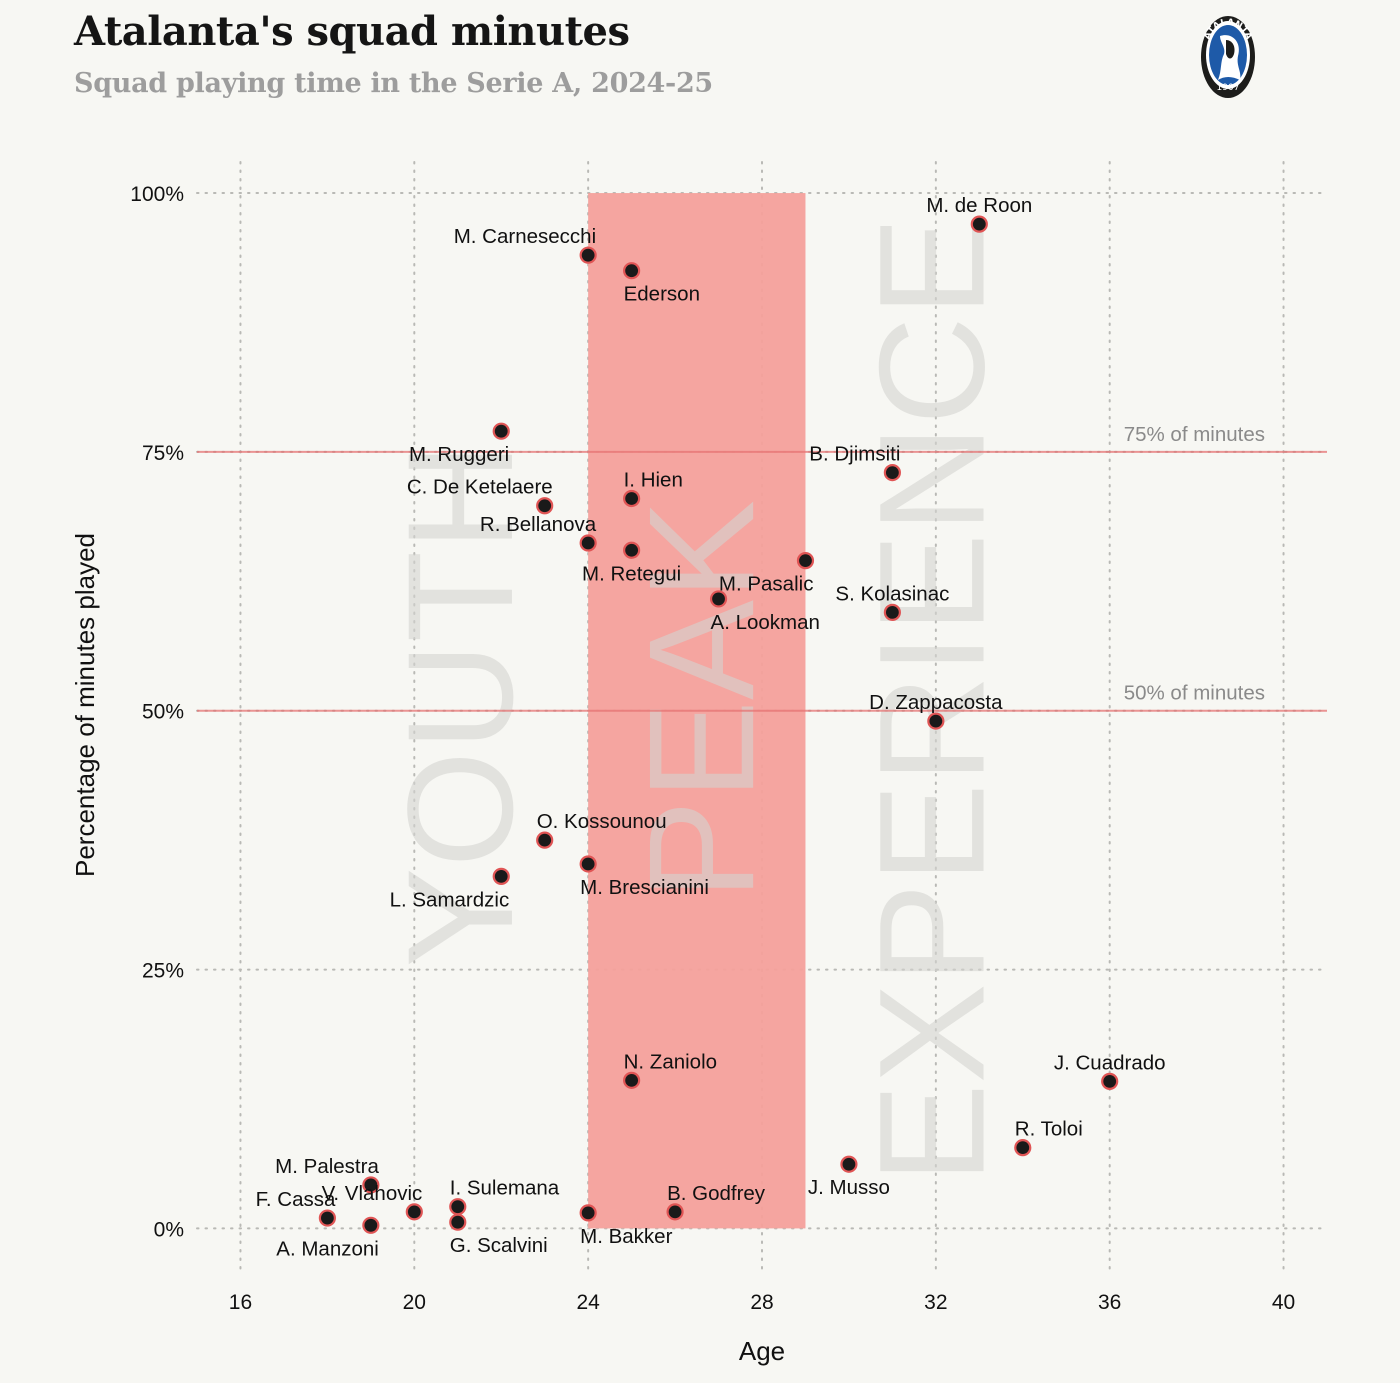  Describe the element at coordinates (716, 1193) in the screenshot. I see `player-label: B. Godfrey` at that location.